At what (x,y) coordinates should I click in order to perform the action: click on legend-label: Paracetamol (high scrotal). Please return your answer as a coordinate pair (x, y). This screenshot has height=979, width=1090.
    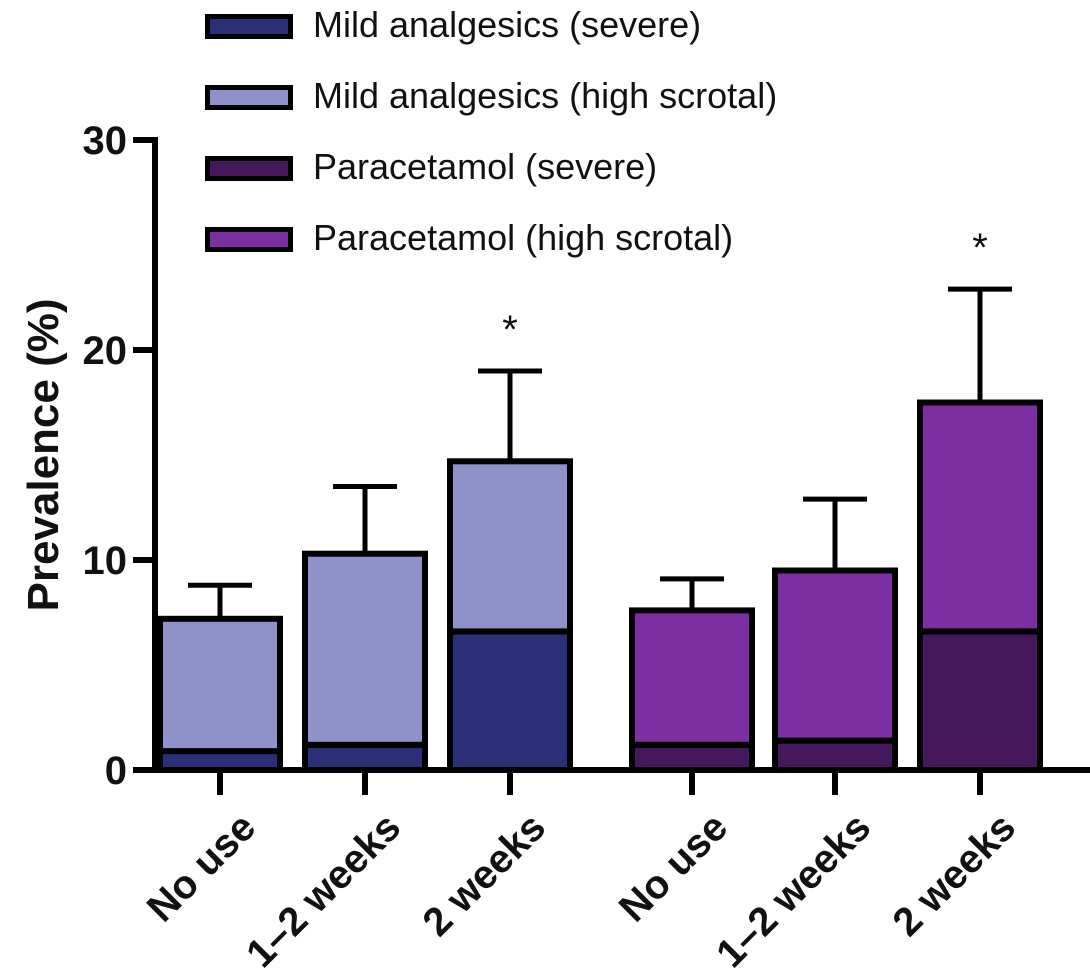
    Looking at the image, I should click on (523, 237).